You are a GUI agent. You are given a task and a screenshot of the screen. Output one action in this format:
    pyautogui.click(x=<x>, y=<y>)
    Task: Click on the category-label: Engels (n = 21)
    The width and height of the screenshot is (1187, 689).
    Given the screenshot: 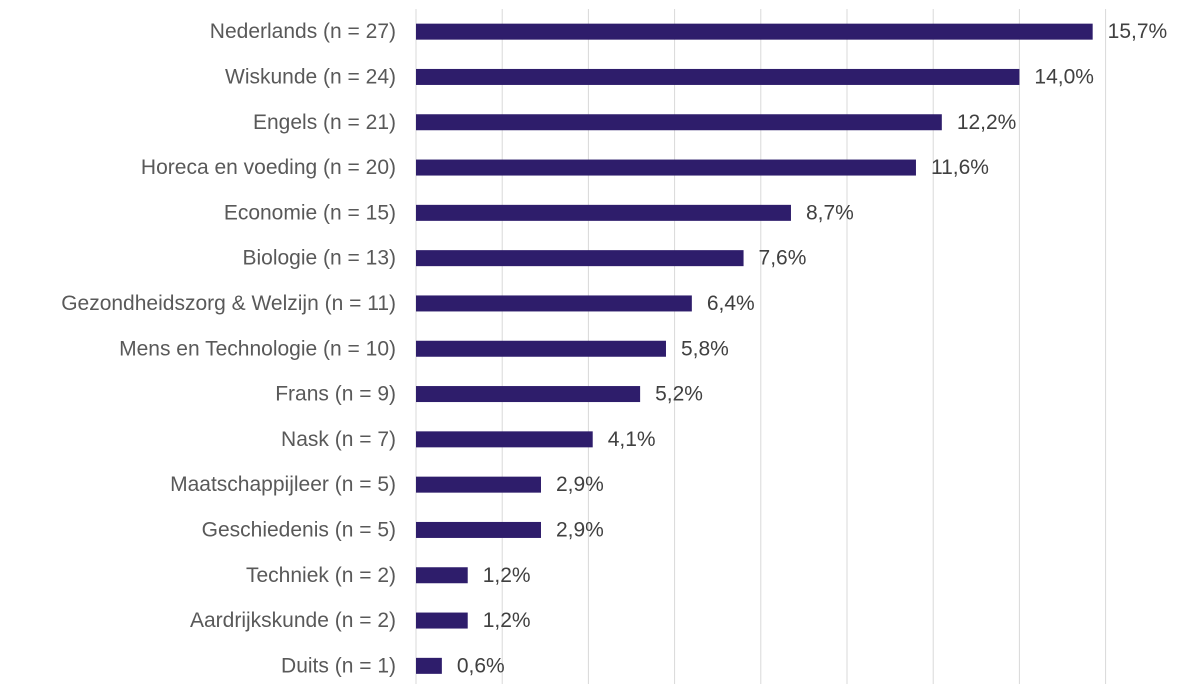 What is the action you would take?
    pyautogui.click(x=324, y=122)
    